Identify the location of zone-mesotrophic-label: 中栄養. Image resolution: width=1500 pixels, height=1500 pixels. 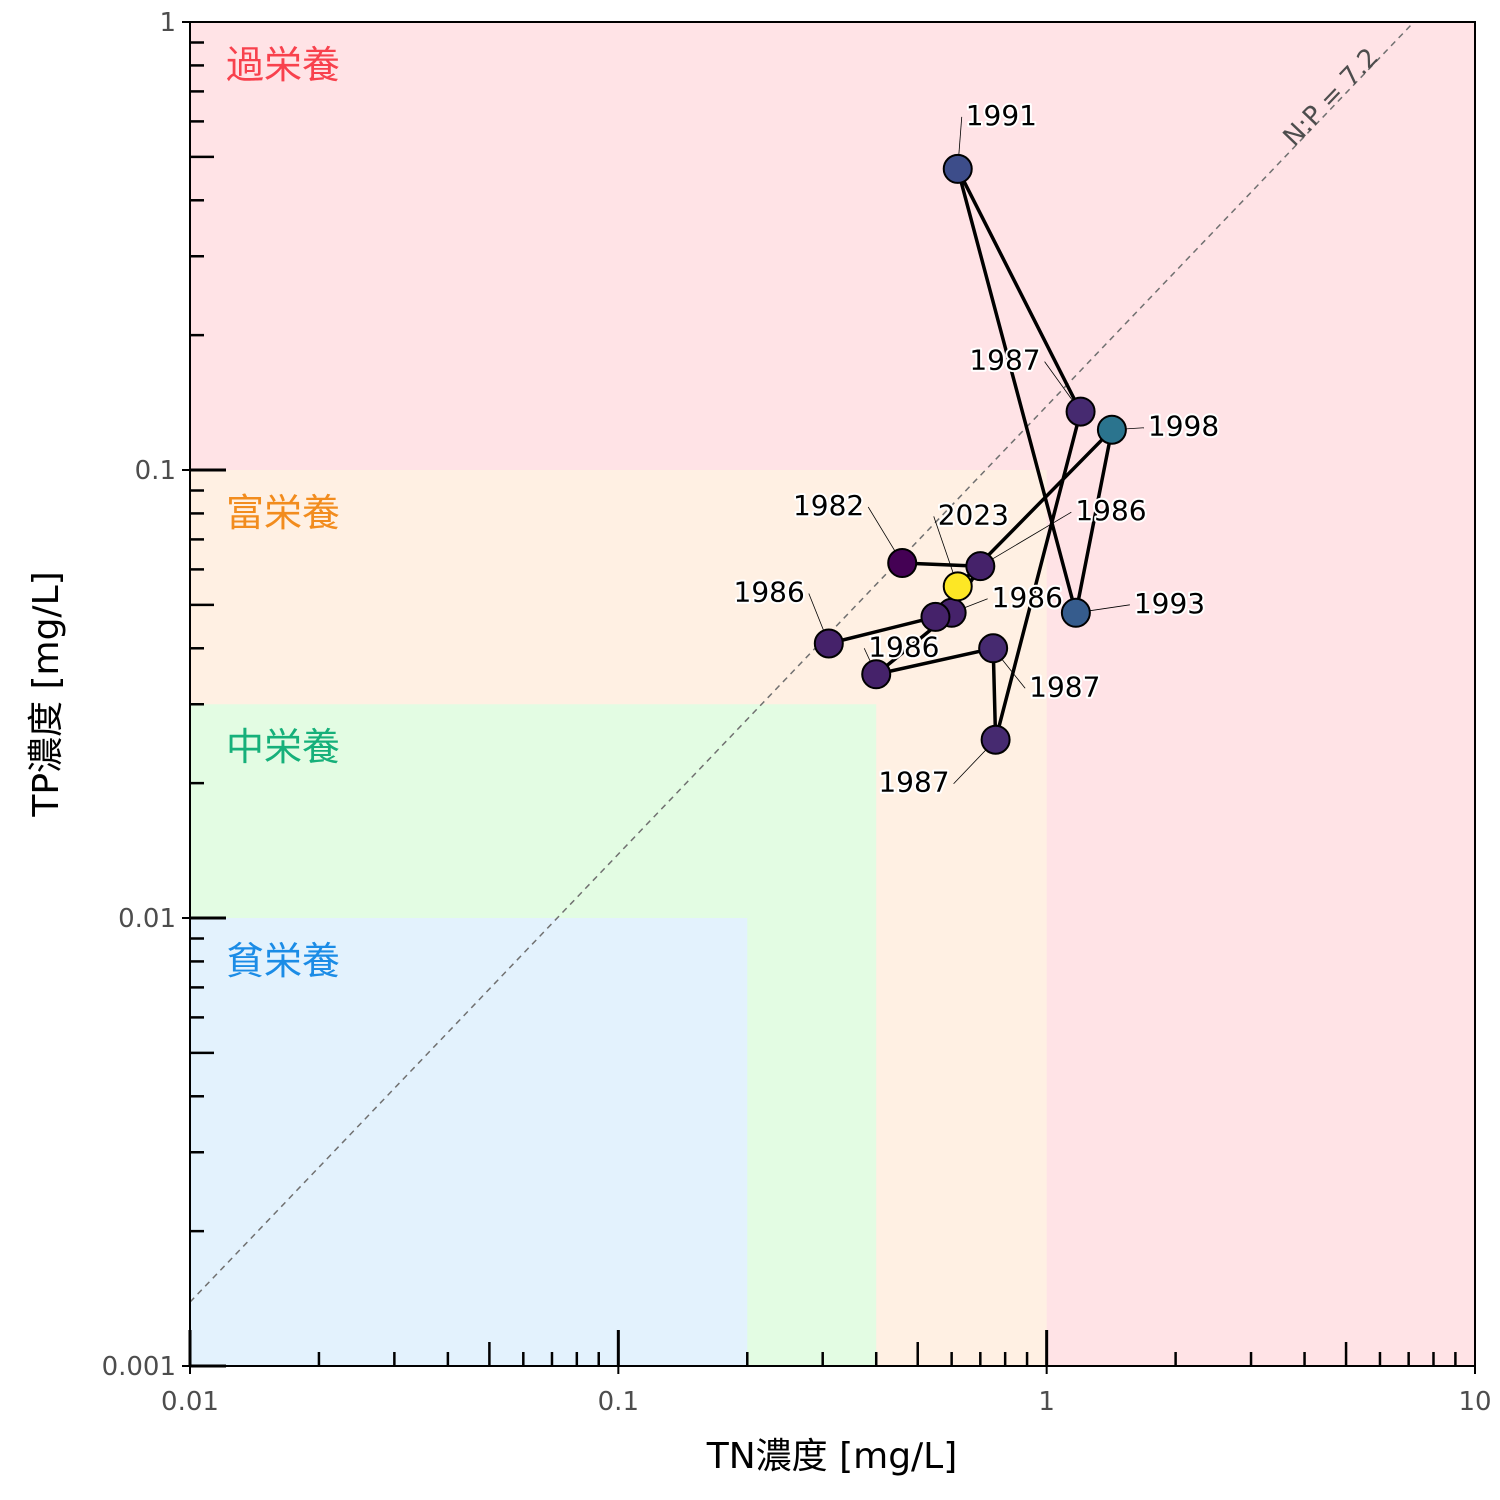
(283, 747).